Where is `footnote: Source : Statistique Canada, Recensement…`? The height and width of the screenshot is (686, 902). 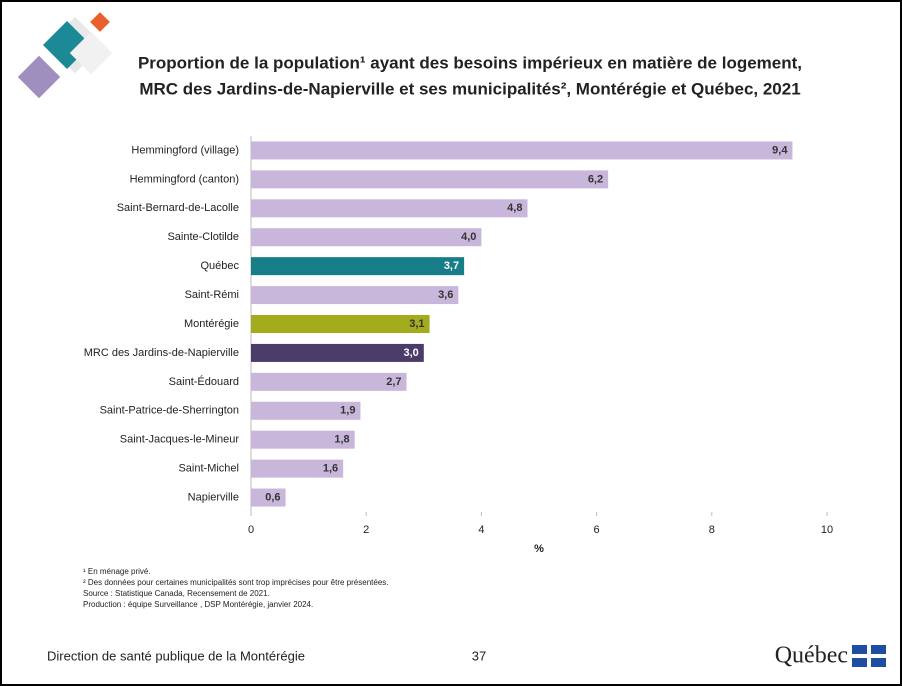
footnote: Source : Statistique Canada, Recensement… is located at coordinates (176, 593).